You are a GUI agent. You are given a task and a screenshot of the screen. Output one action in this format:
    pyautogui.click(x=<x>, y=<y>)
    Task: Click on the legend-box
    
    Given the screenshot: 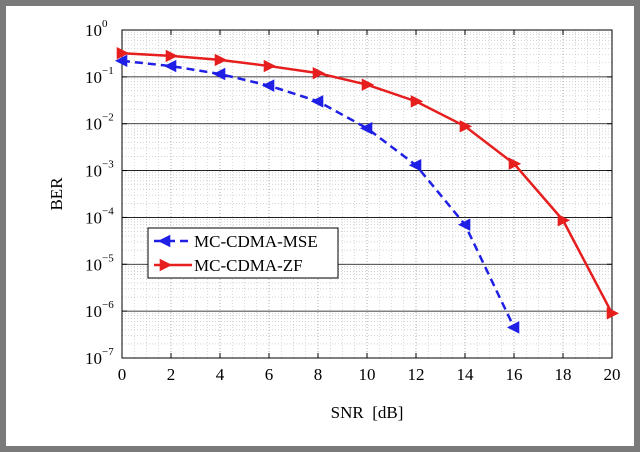 What is the action you would take?
    pyautogui.click(x=243, y=253)
    